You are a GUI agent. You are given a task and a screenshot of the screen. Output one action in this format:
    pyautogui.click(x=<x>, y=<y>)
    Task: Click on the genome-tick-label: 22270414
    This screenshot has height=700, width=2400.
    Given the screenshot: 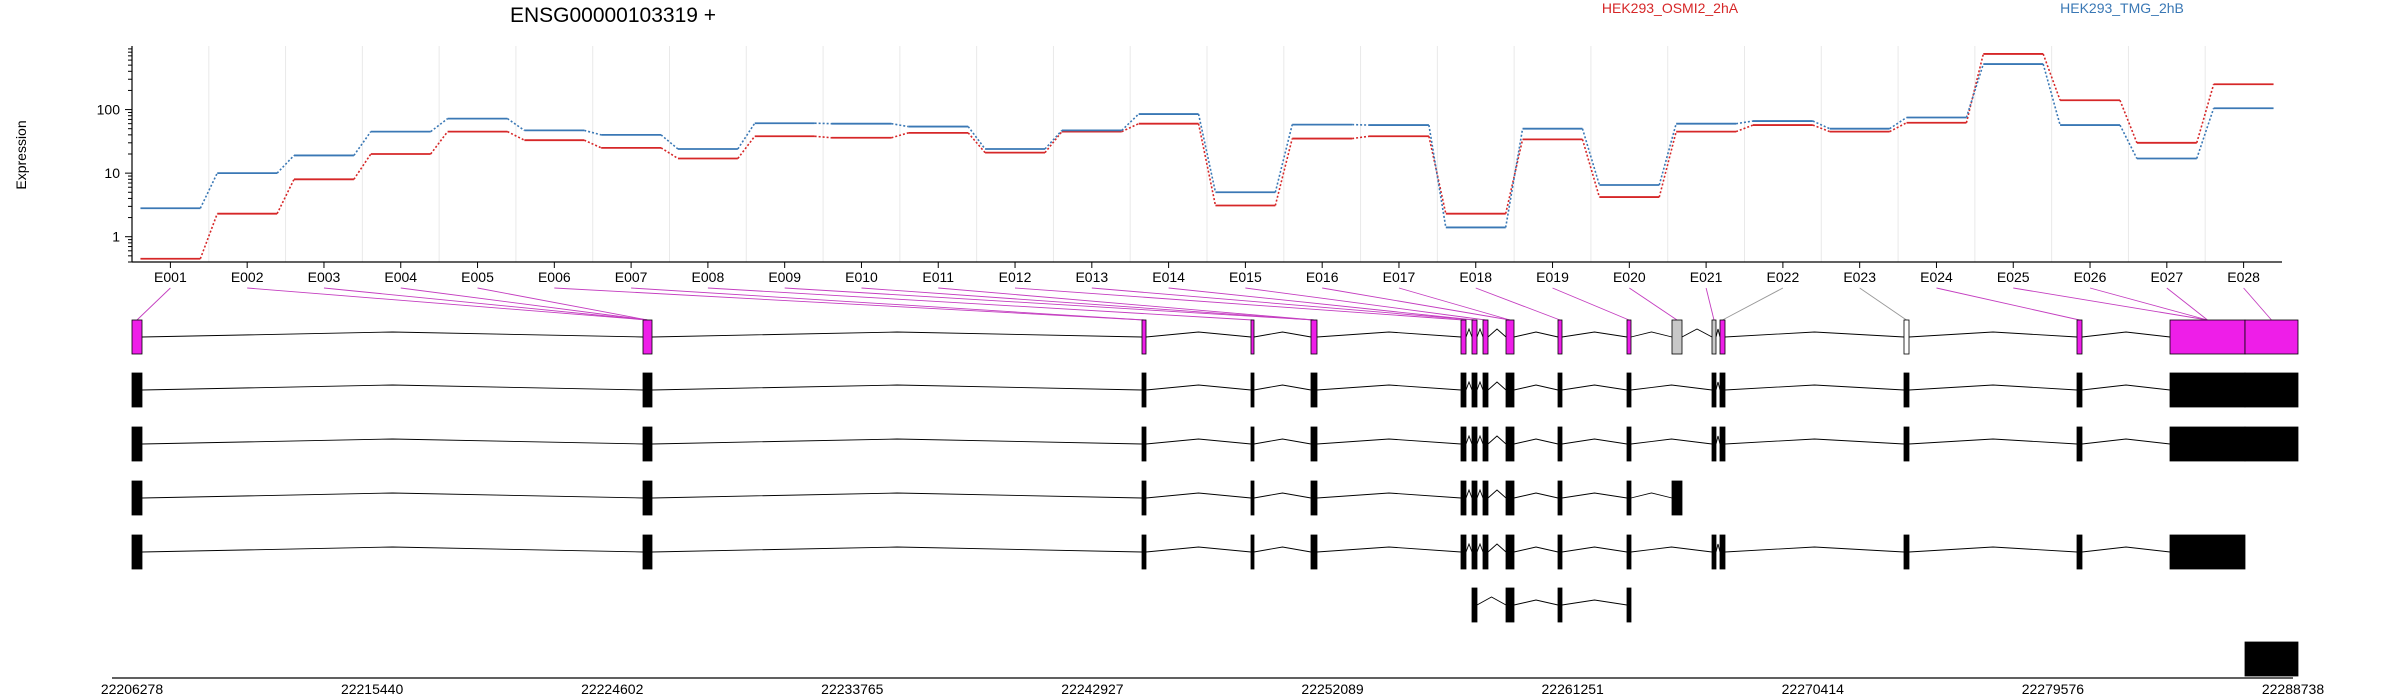 What is the action you would take?
    pyautogui.click(x=1813, y=689)
    